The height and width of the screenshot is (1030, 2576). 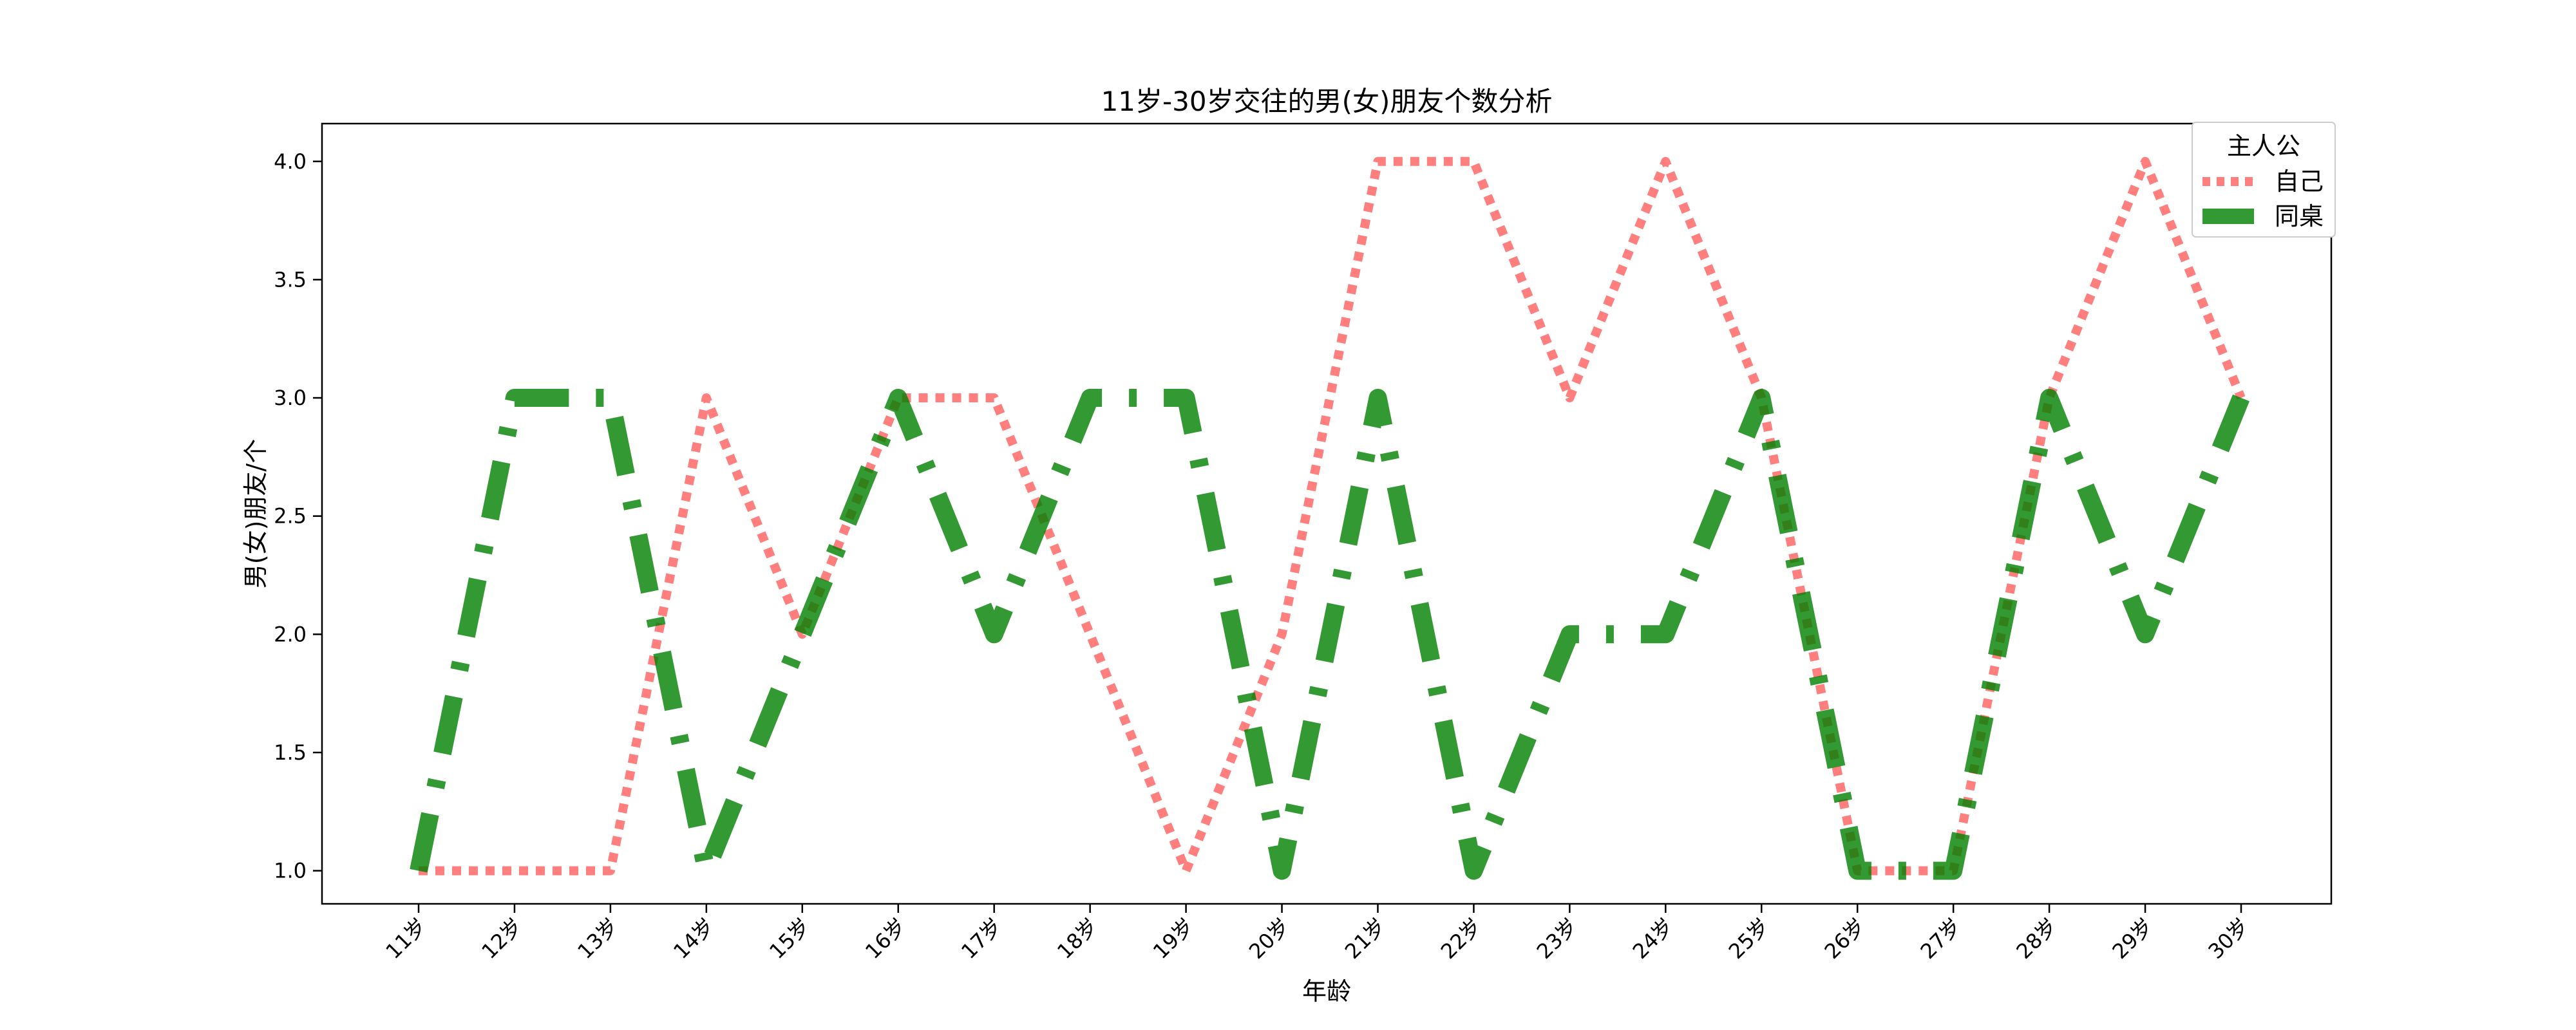 What do you see at coordinates (290, 516) in the screenshot?
I see `y-tick-label: 2.5` at bounding box center [290, 516].